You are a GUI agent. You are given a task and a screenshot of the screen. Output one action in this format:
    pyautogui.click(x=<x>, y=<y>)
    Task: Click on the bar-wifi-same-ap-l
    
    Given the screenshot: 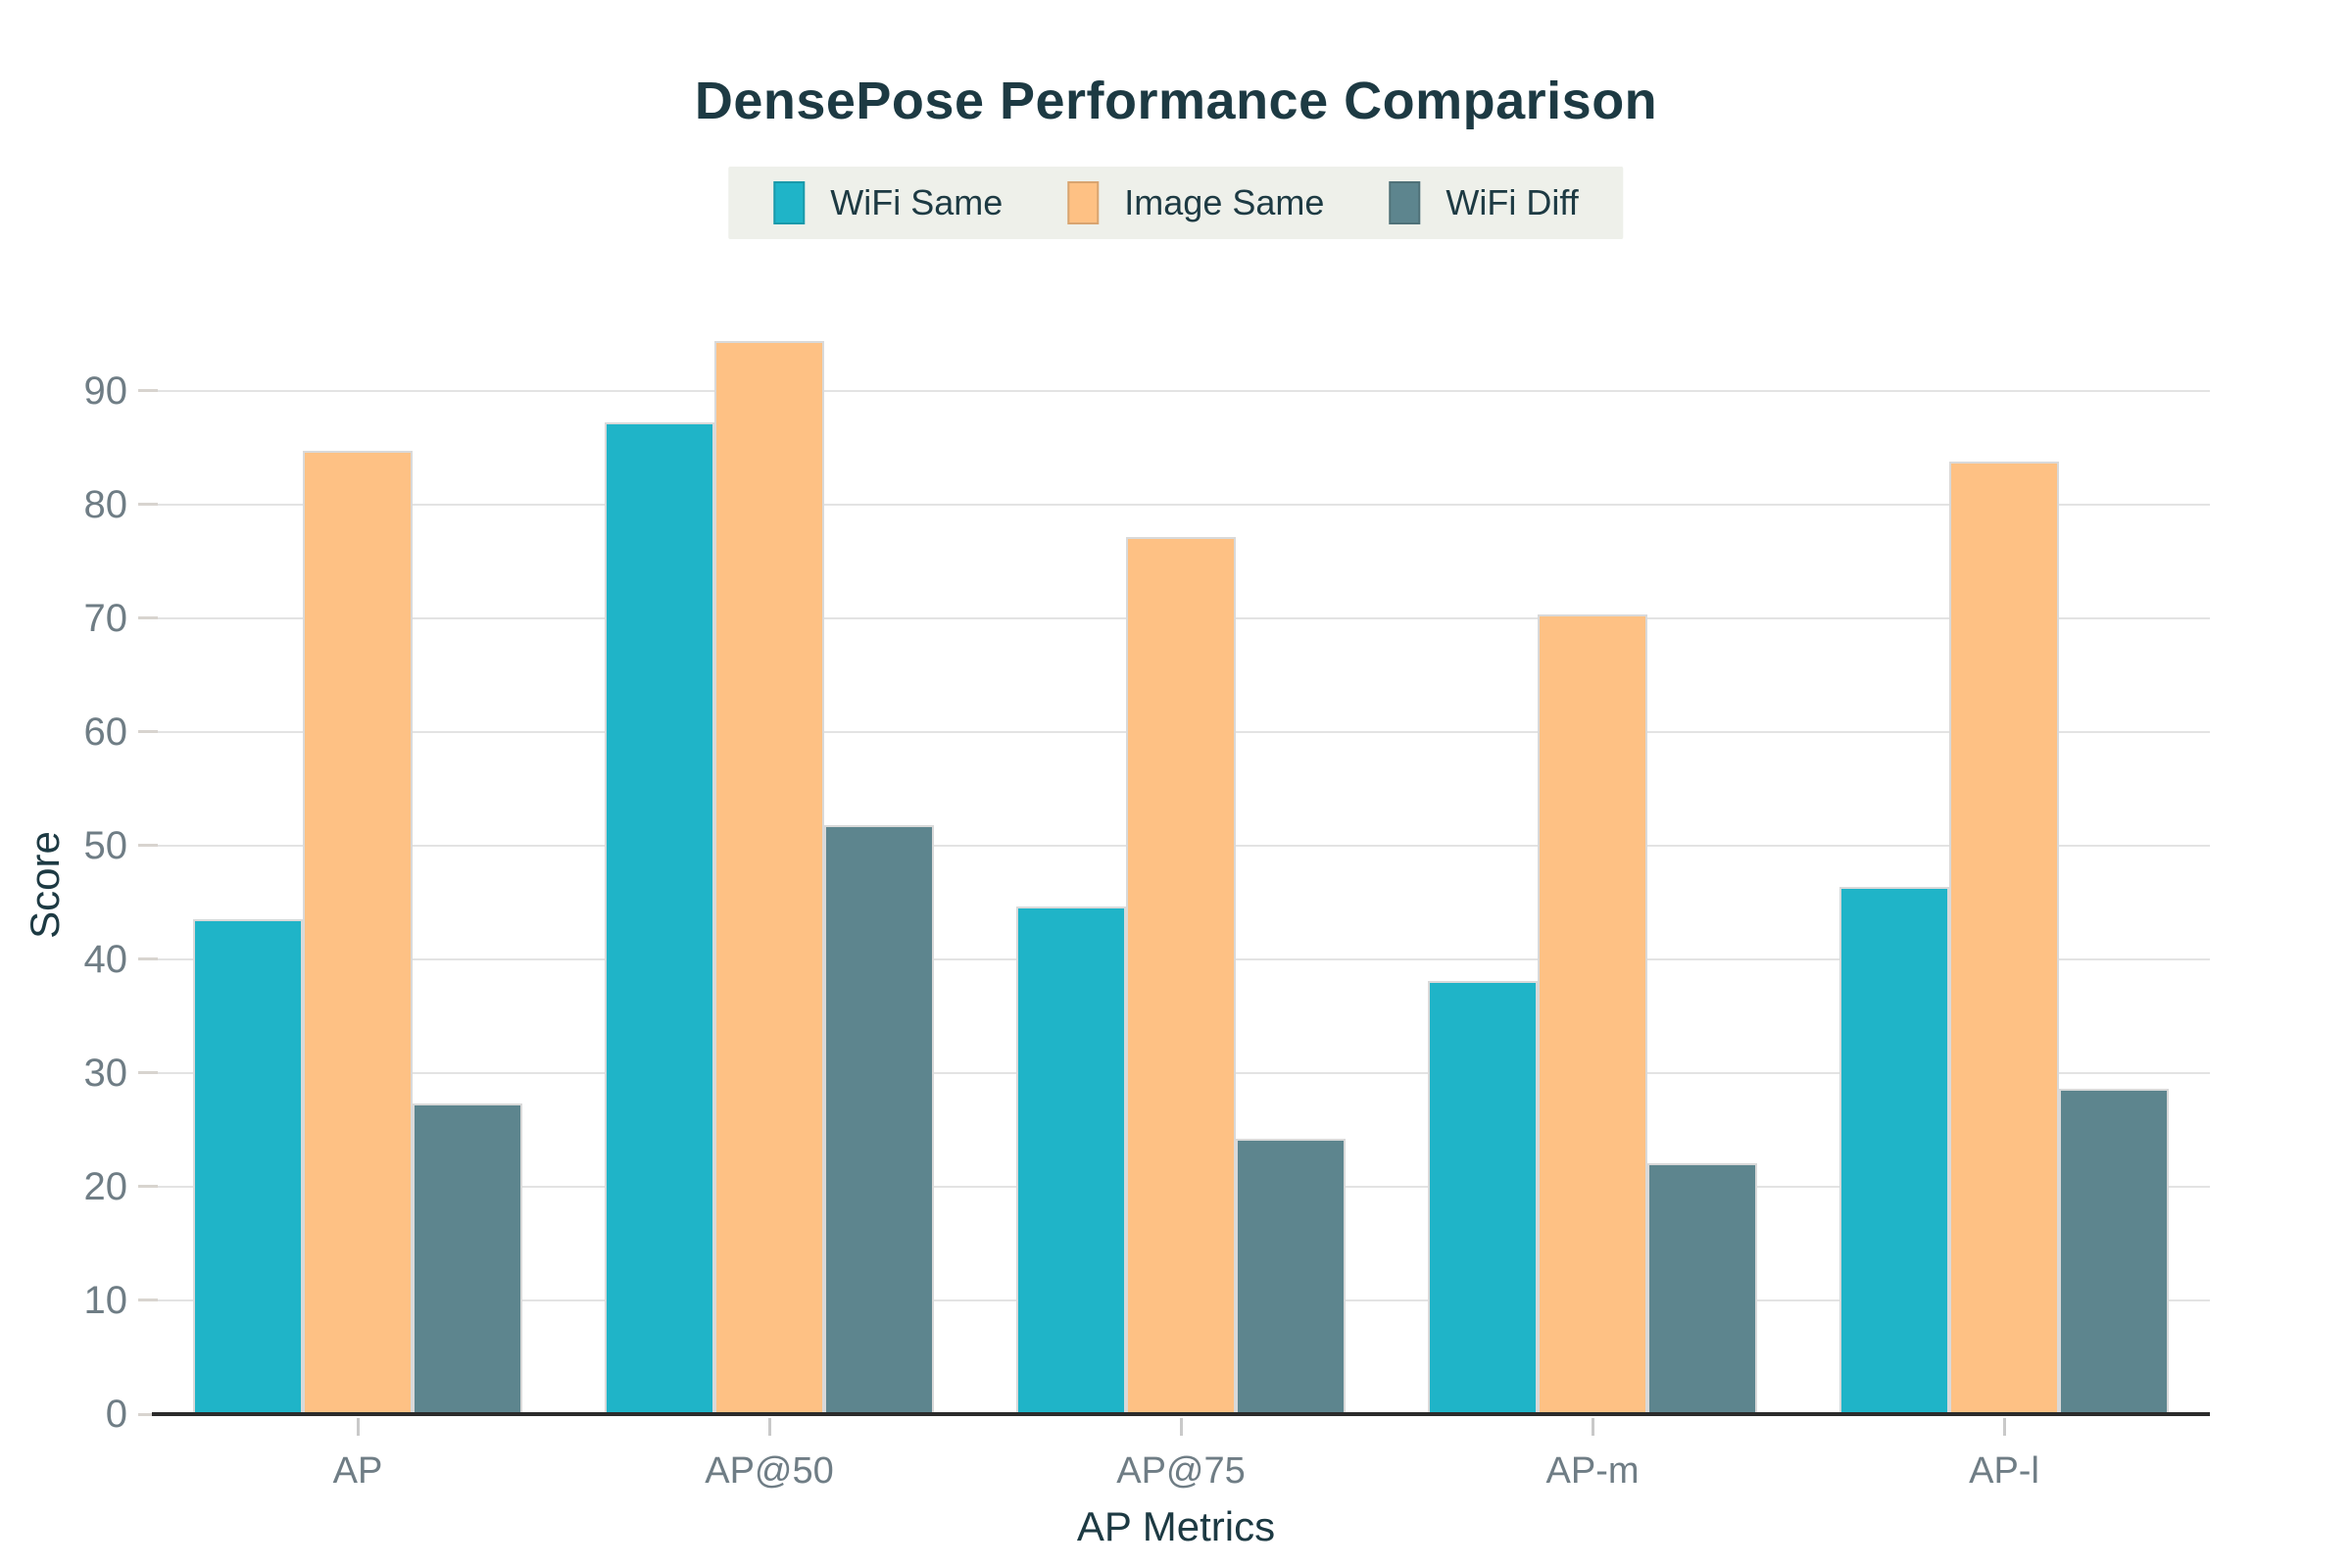 What is the action you would take?
    pyautogui.click(x=1894, y=1150)
    